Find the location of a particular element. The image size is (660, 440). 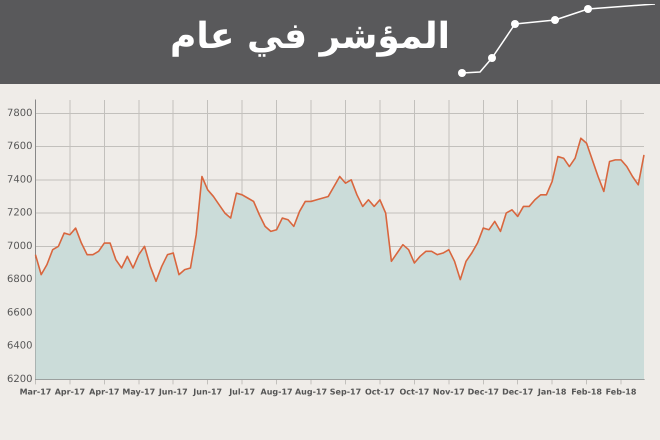

x-tick-label: May-17 is located at coordinates (139, 391).